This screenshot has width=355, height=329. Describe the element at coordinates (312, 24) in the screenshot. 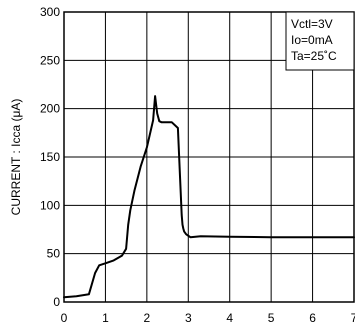

I see `legend-line-vctl: Vctl=3V` at that location.